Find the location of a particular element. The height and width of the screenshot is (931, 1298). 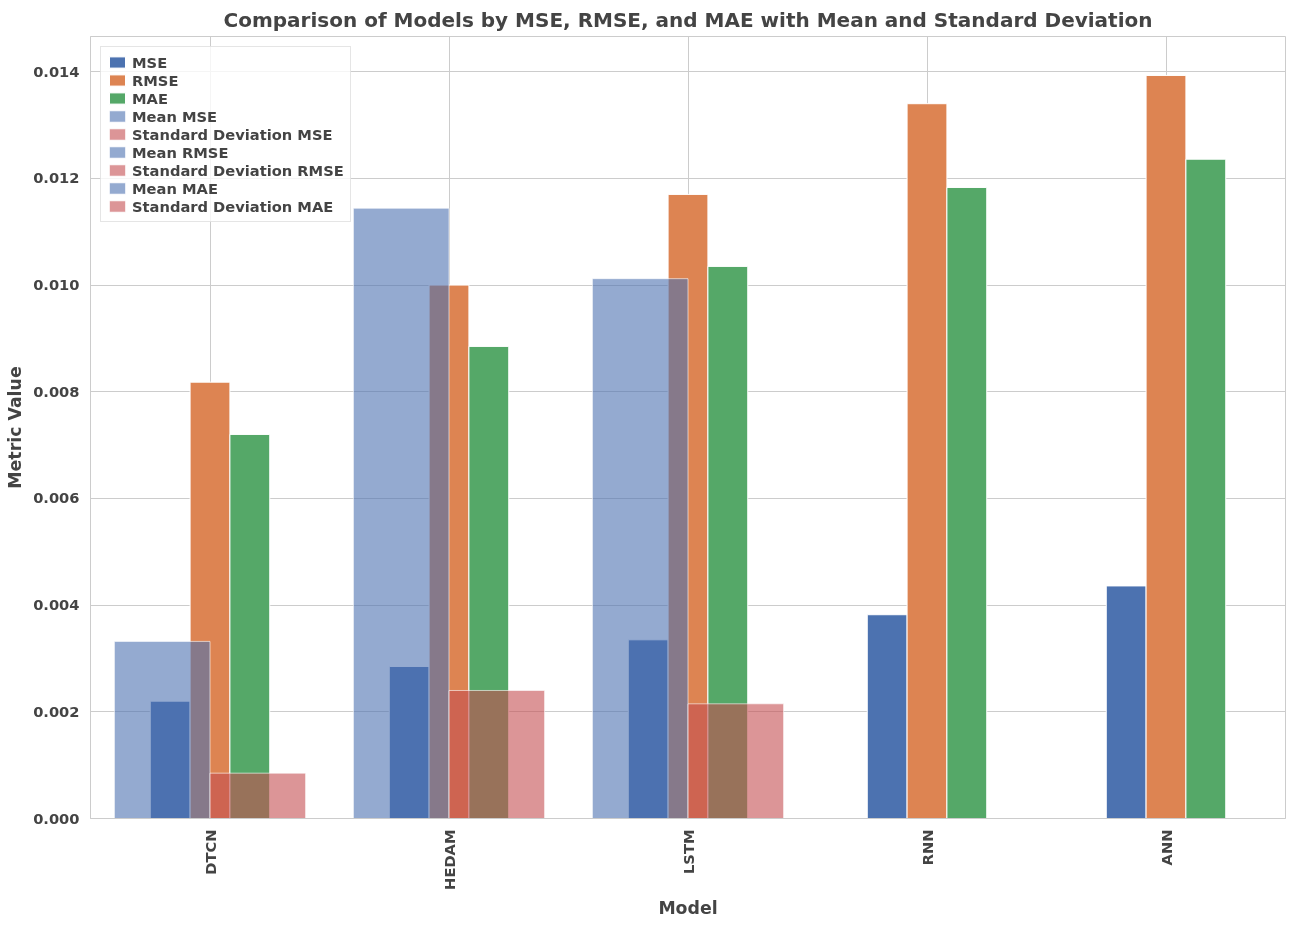

x-tick-label: HEDAM is located at coordinates (449, 859).